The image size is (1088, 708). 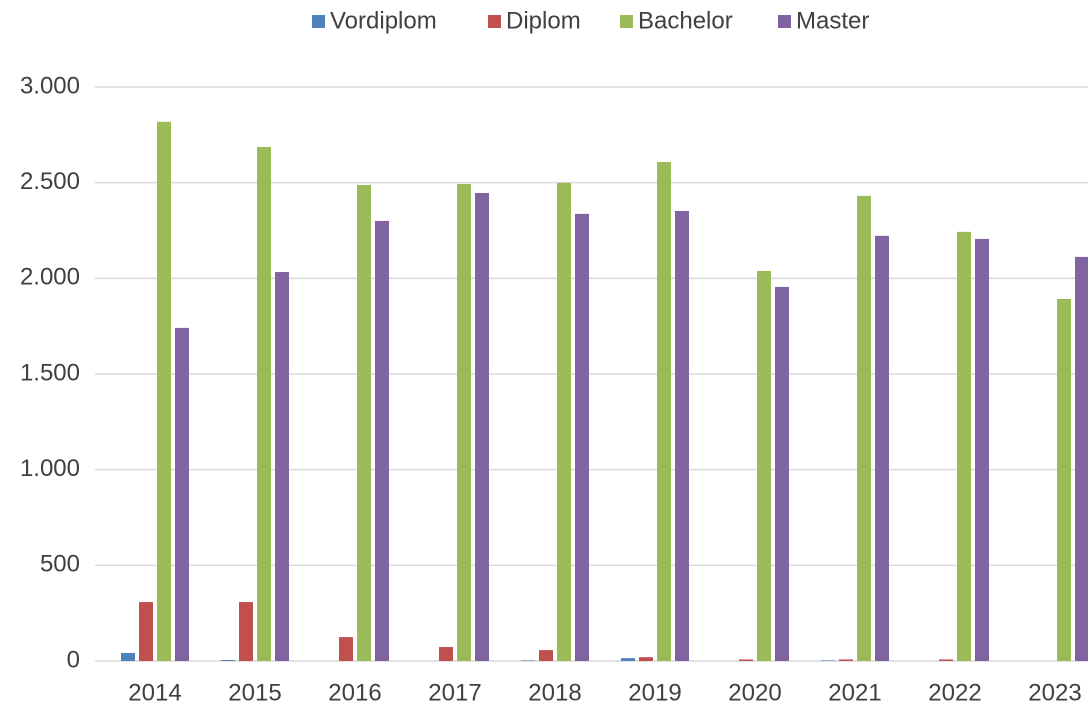 I want to click on y-tick-label: 3.000, so click(x=50, y=85).